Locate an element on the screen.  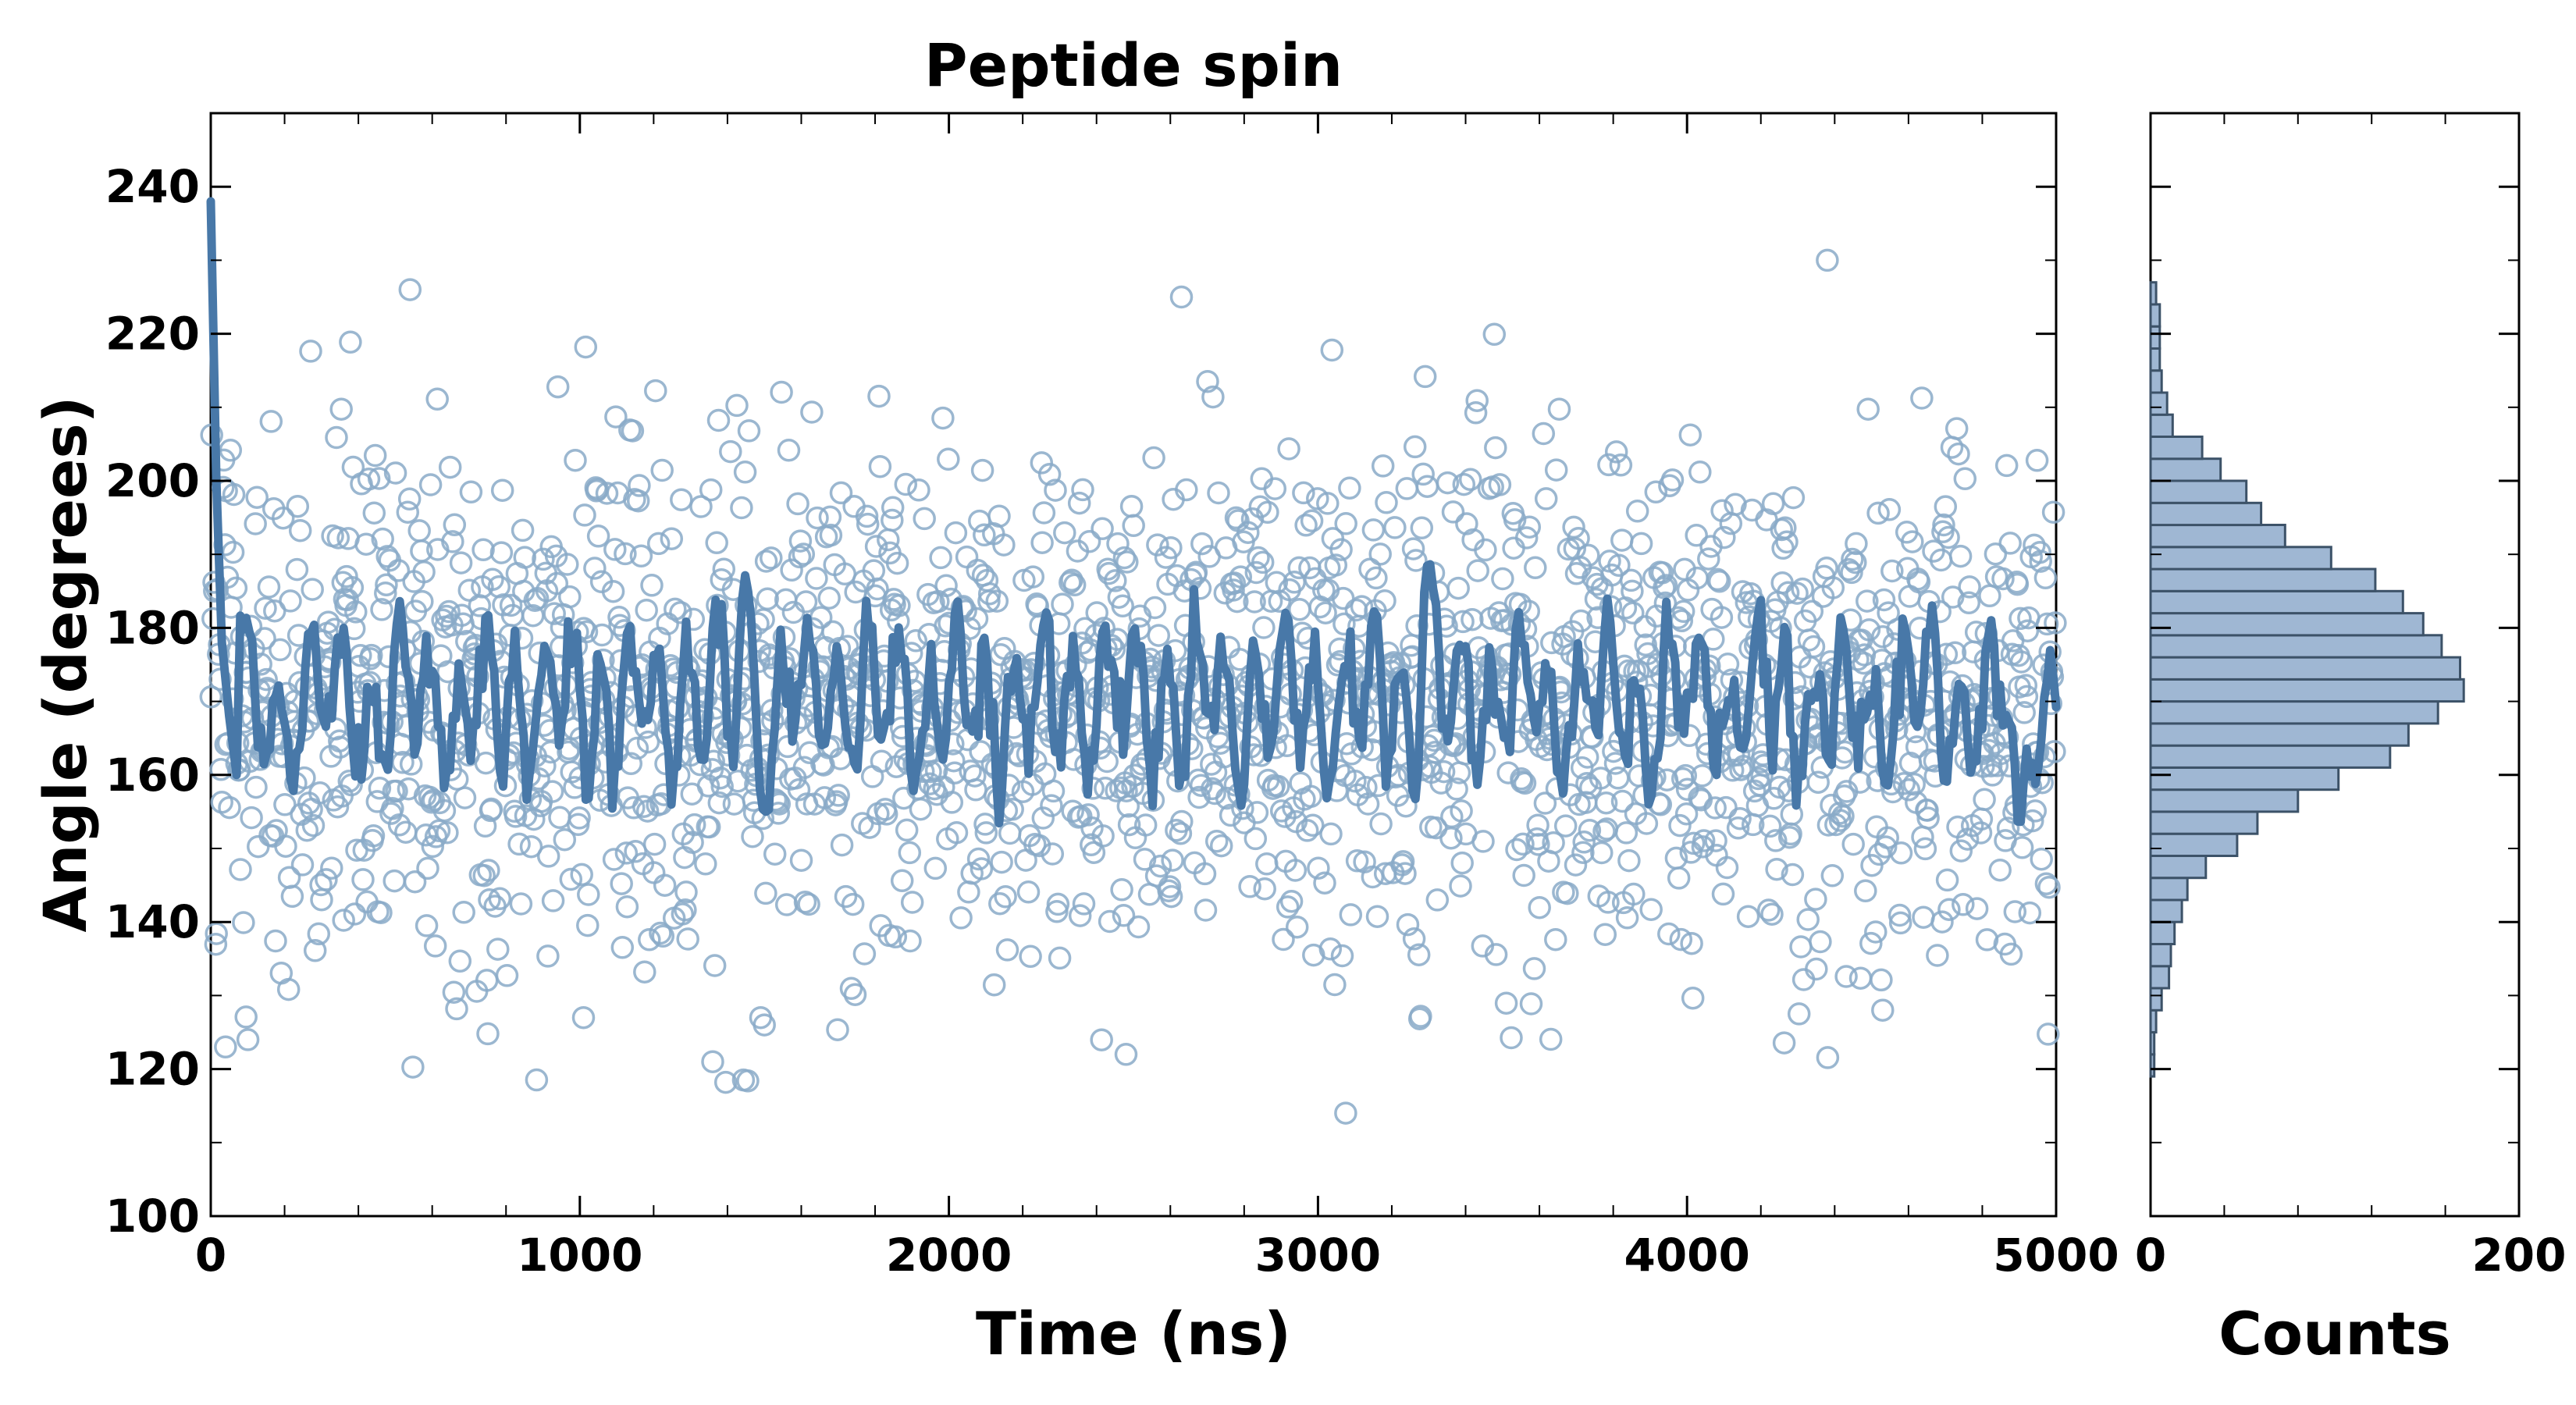
y-tick-label: 240 is located at coordinates (152, 187).